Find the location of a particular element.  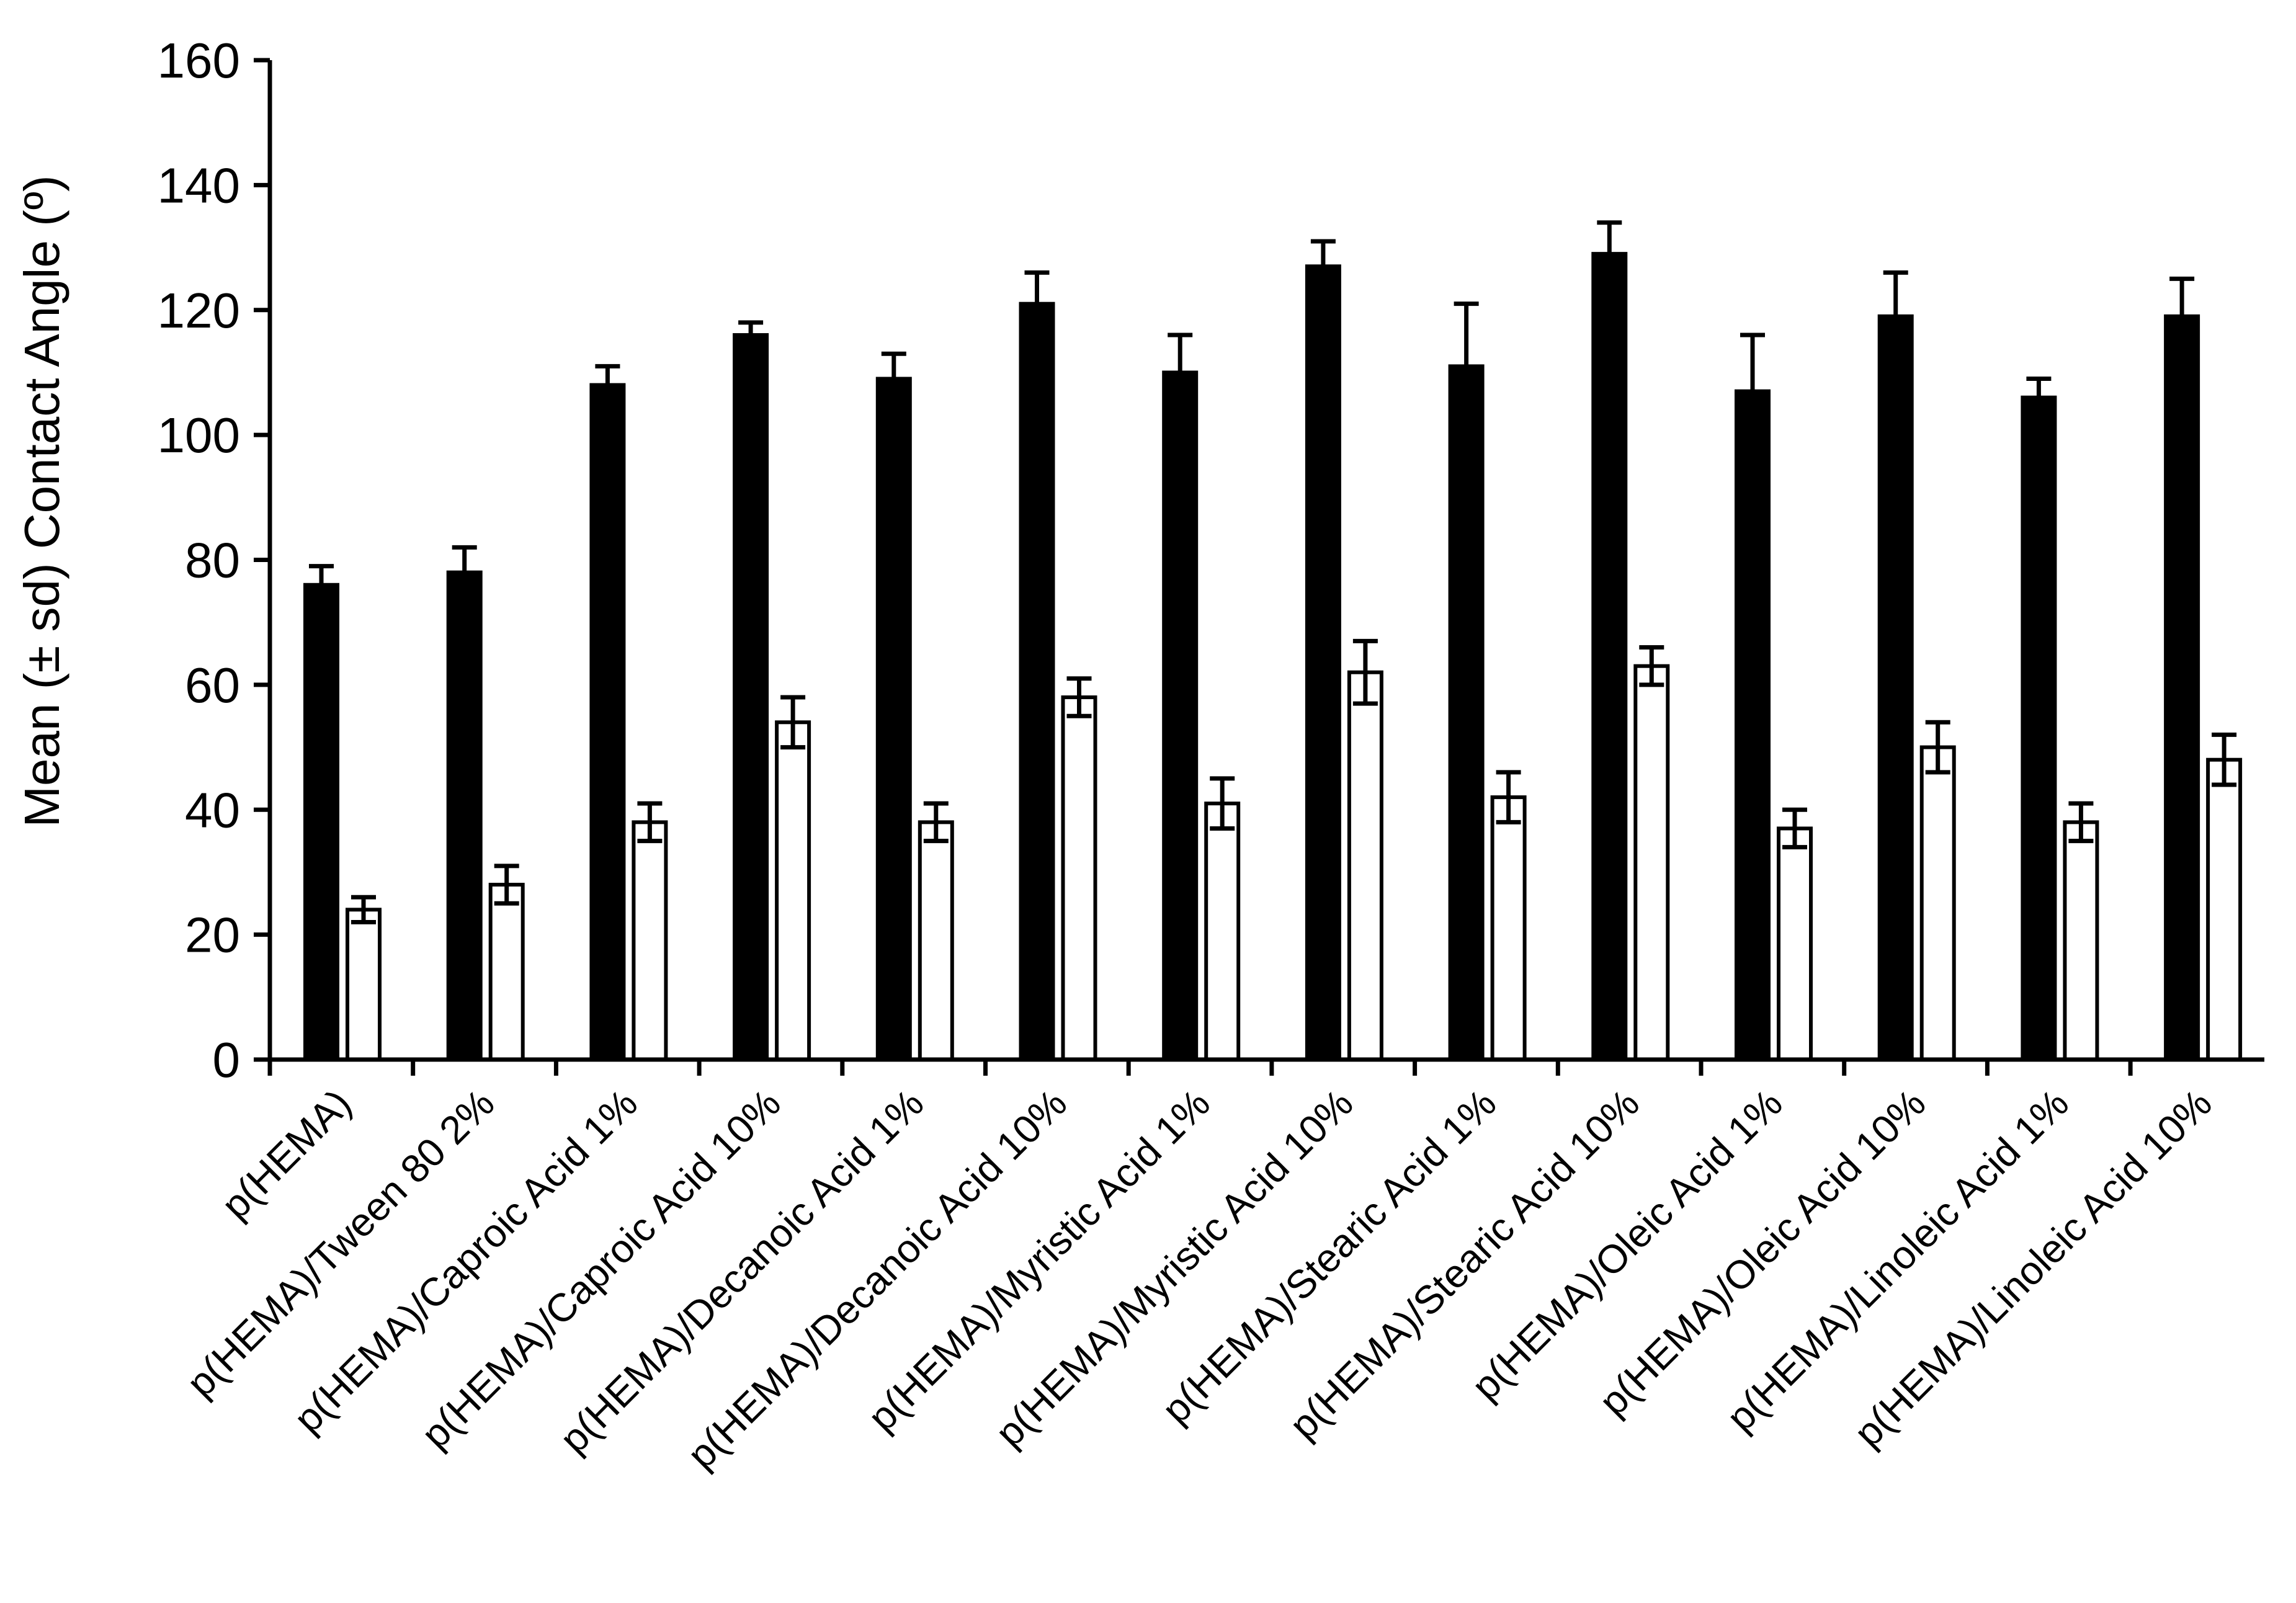

y-axis-title-group: Mean (± sd) Contact Angle (º) is located at coordinates (41, 501).